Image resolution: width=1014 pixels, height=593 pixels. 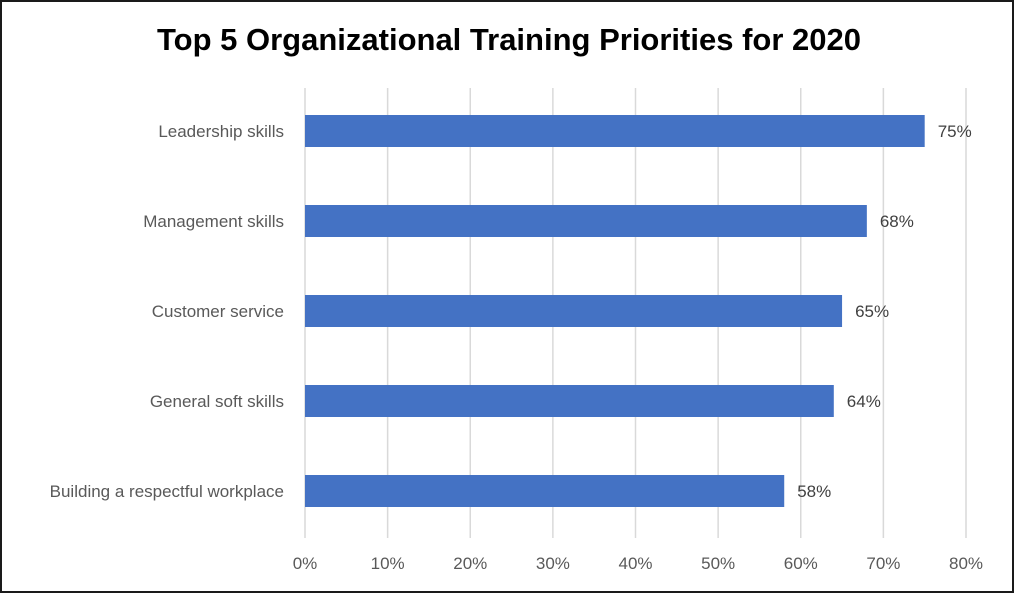 I want to click on x-tick-label: 40%, so click(x=635, y=563).